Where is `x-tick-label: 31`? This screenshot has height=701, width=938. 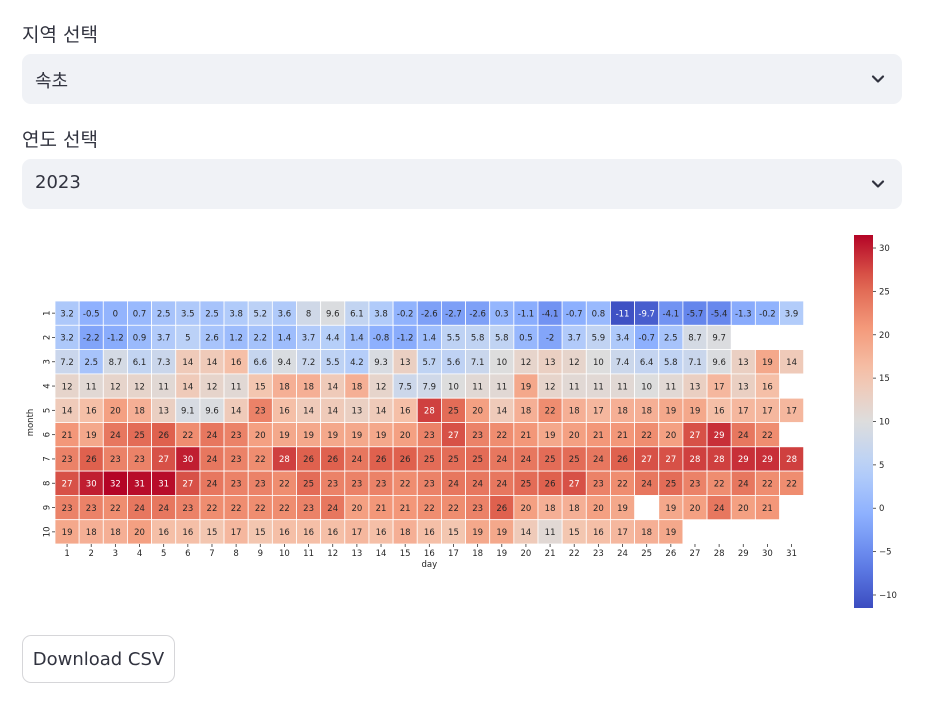
x-tick-label: 31 is located at coordinates (791, 554).